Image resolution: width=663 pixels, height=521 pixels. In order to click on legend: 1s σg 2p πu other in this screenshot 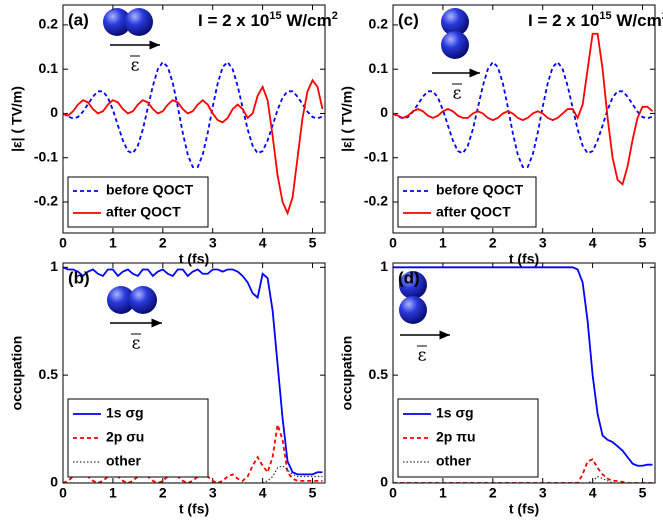, I will do `click(468, 438)`.